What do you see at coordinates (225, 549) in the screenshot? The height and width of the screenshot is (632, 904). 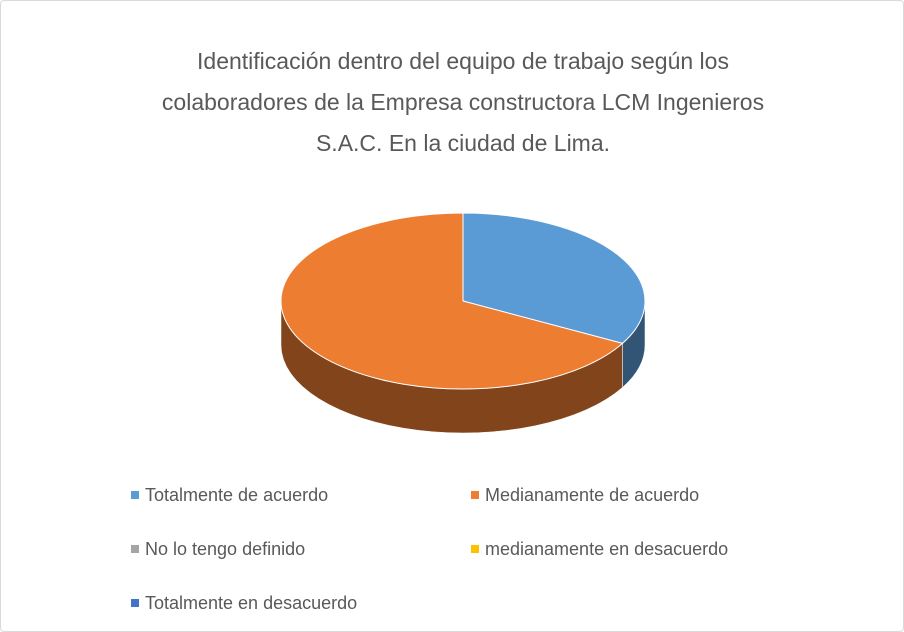 I see `legend-label: No lo tengo definido` at bounding box center [225, 549].